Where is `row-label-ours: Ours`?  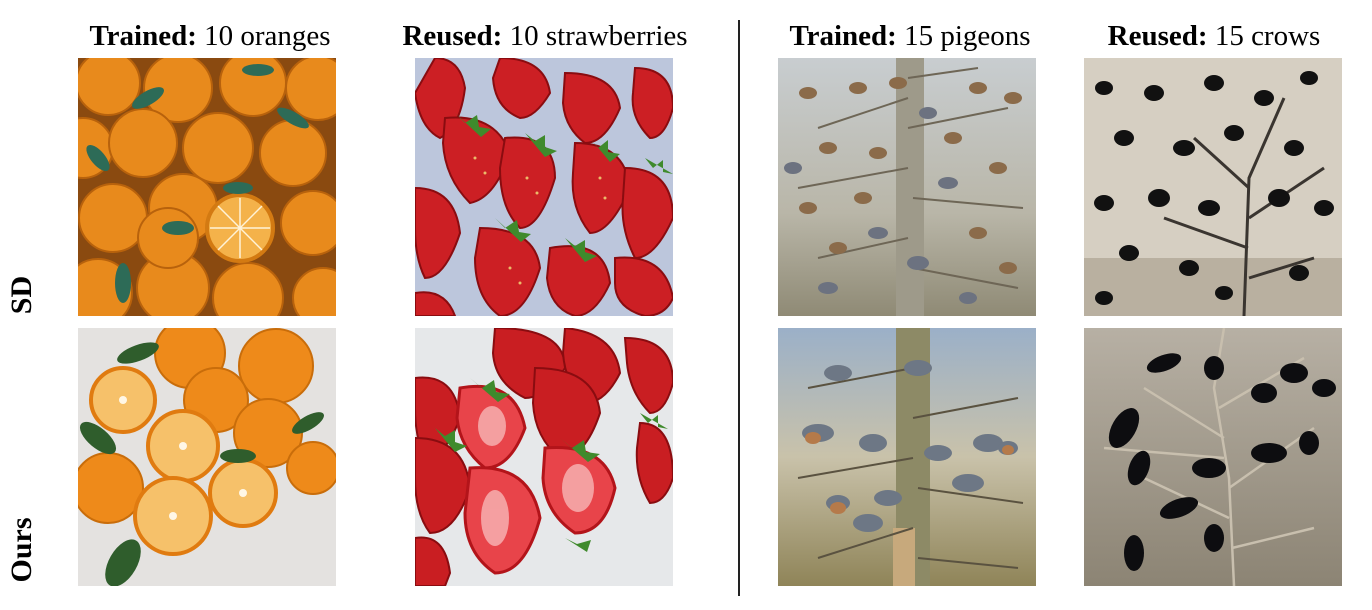 row-label-ours: Ours is located at coordinates (21, 550).